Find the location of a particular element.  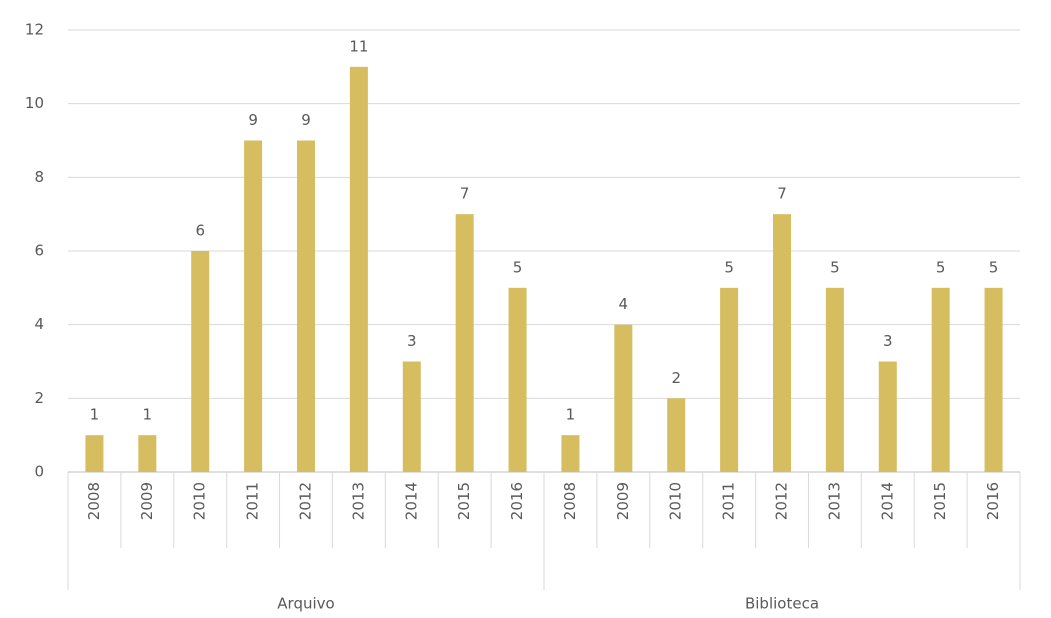

data-label: 6 is located at coordinates (200, 231).